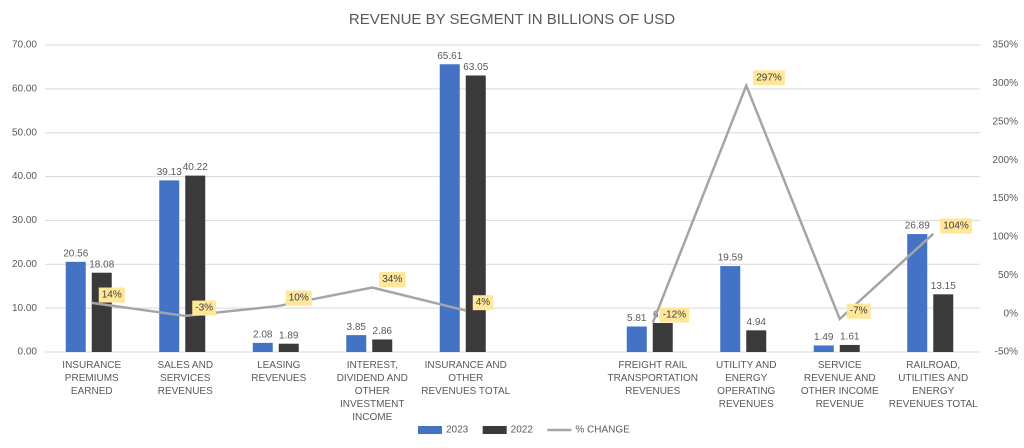  I want to click on y2-tick-label: 350%, so click(1005, 45).